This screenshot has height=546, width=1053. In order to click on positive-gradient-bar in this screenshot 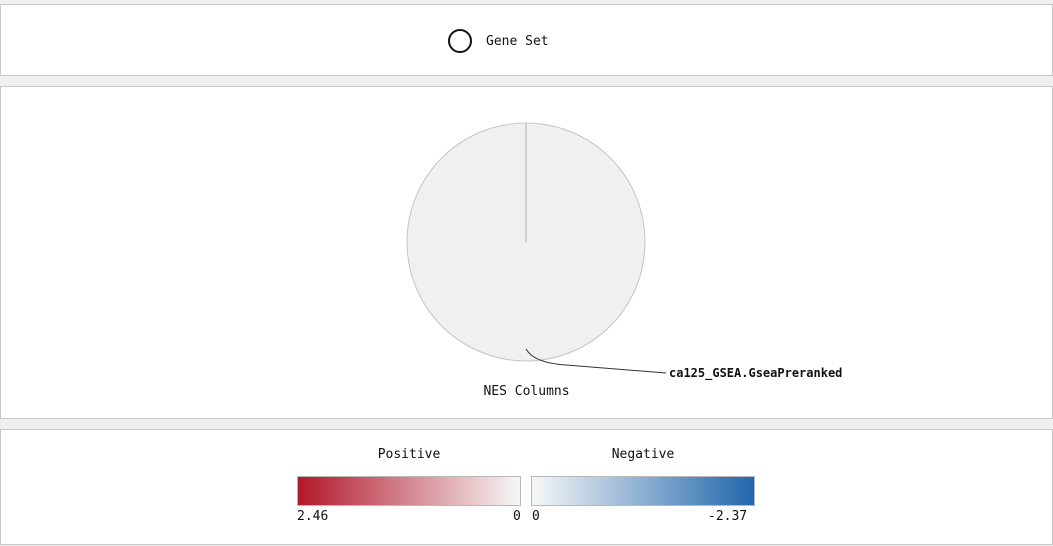, I will do `click(409, 491)`.